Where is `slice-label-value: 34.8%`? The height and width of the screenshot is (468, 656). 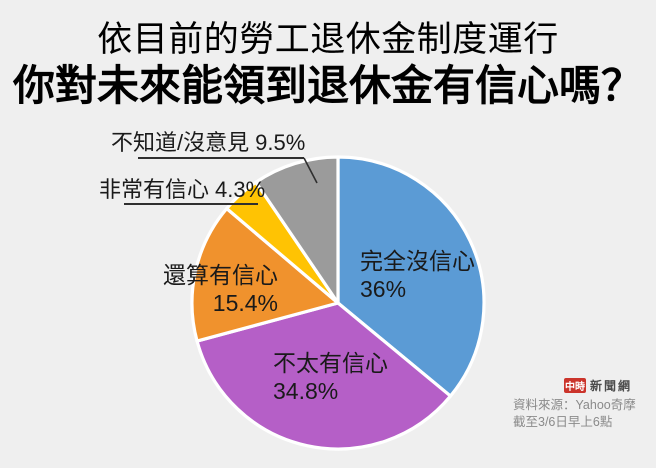 slice-label-value: 34.8% is located at coordinates (306, 391).